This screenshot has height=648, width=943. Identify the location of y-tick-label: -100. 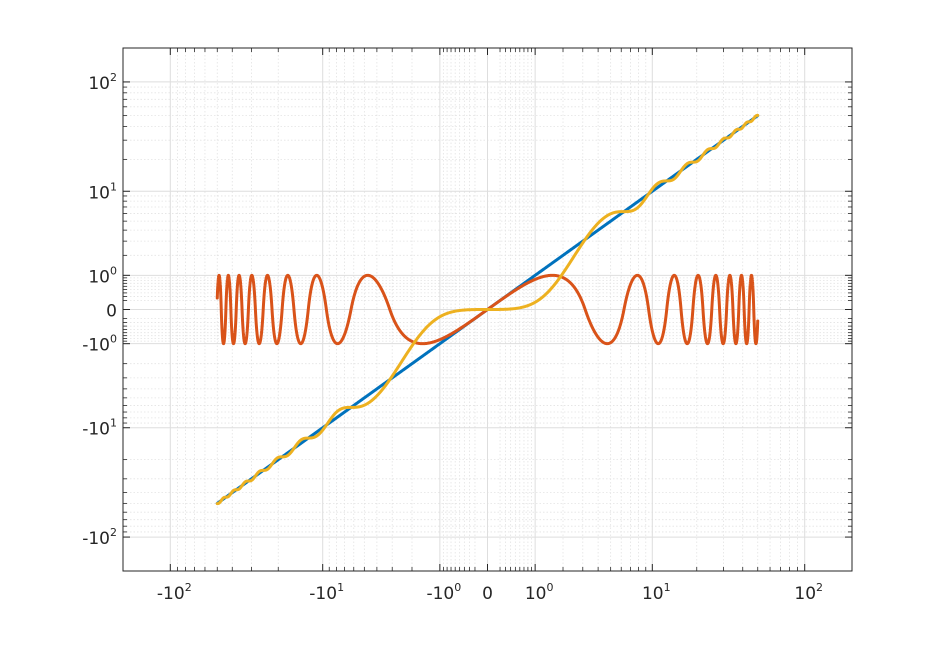
(99, 344).